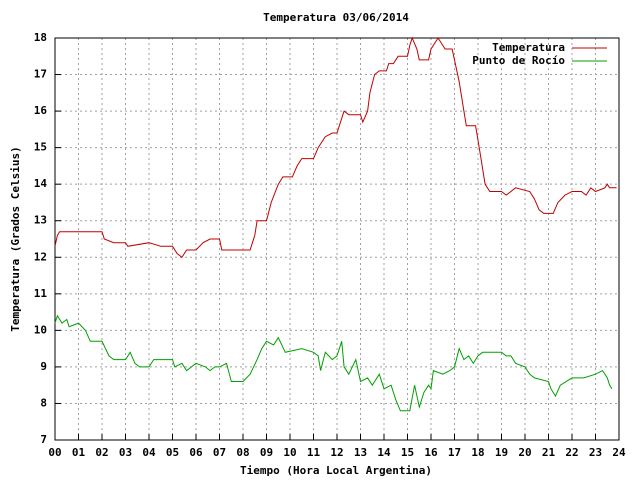 This screenshot has height=480, width=640. What do you see at coordinates (41, 183) in the screenshot?
I see `y-tick-label: 14` at bounding box center [41, 183].